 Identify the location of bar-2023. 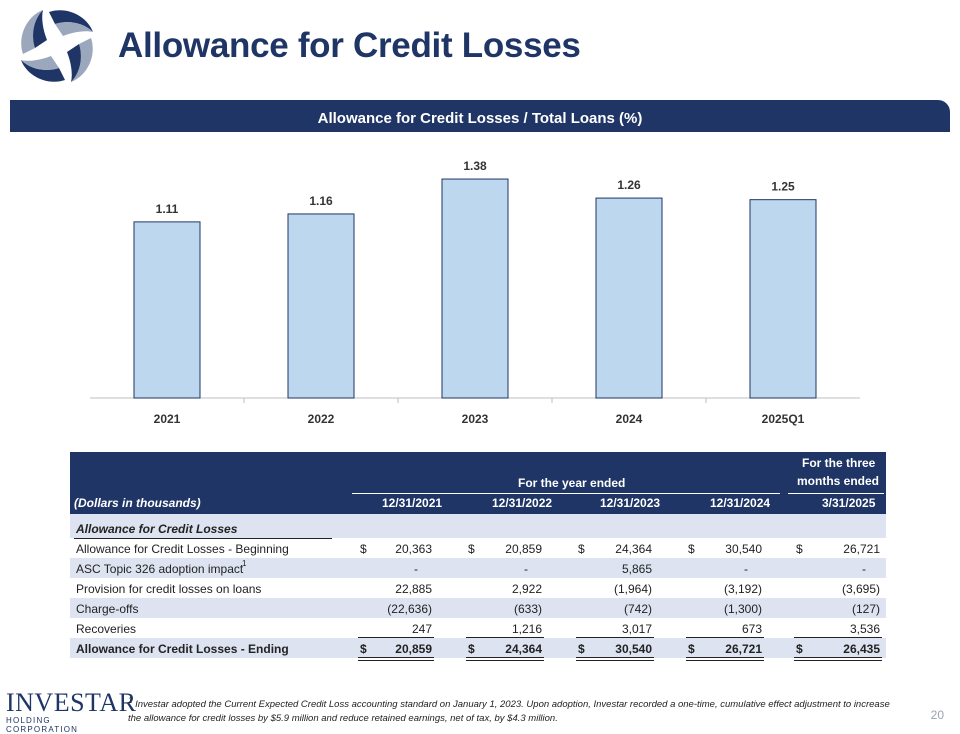
(475, 288).